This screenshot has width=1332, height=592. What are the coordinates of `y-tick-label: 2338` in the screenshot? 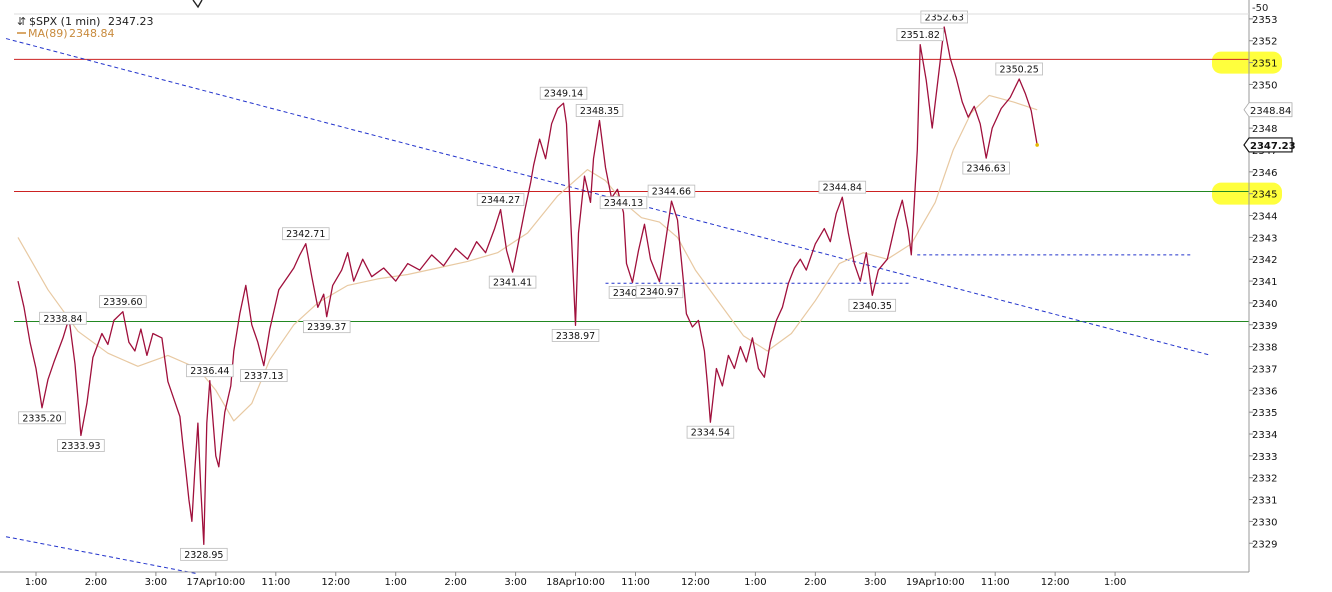 It's located at (1264, 348).